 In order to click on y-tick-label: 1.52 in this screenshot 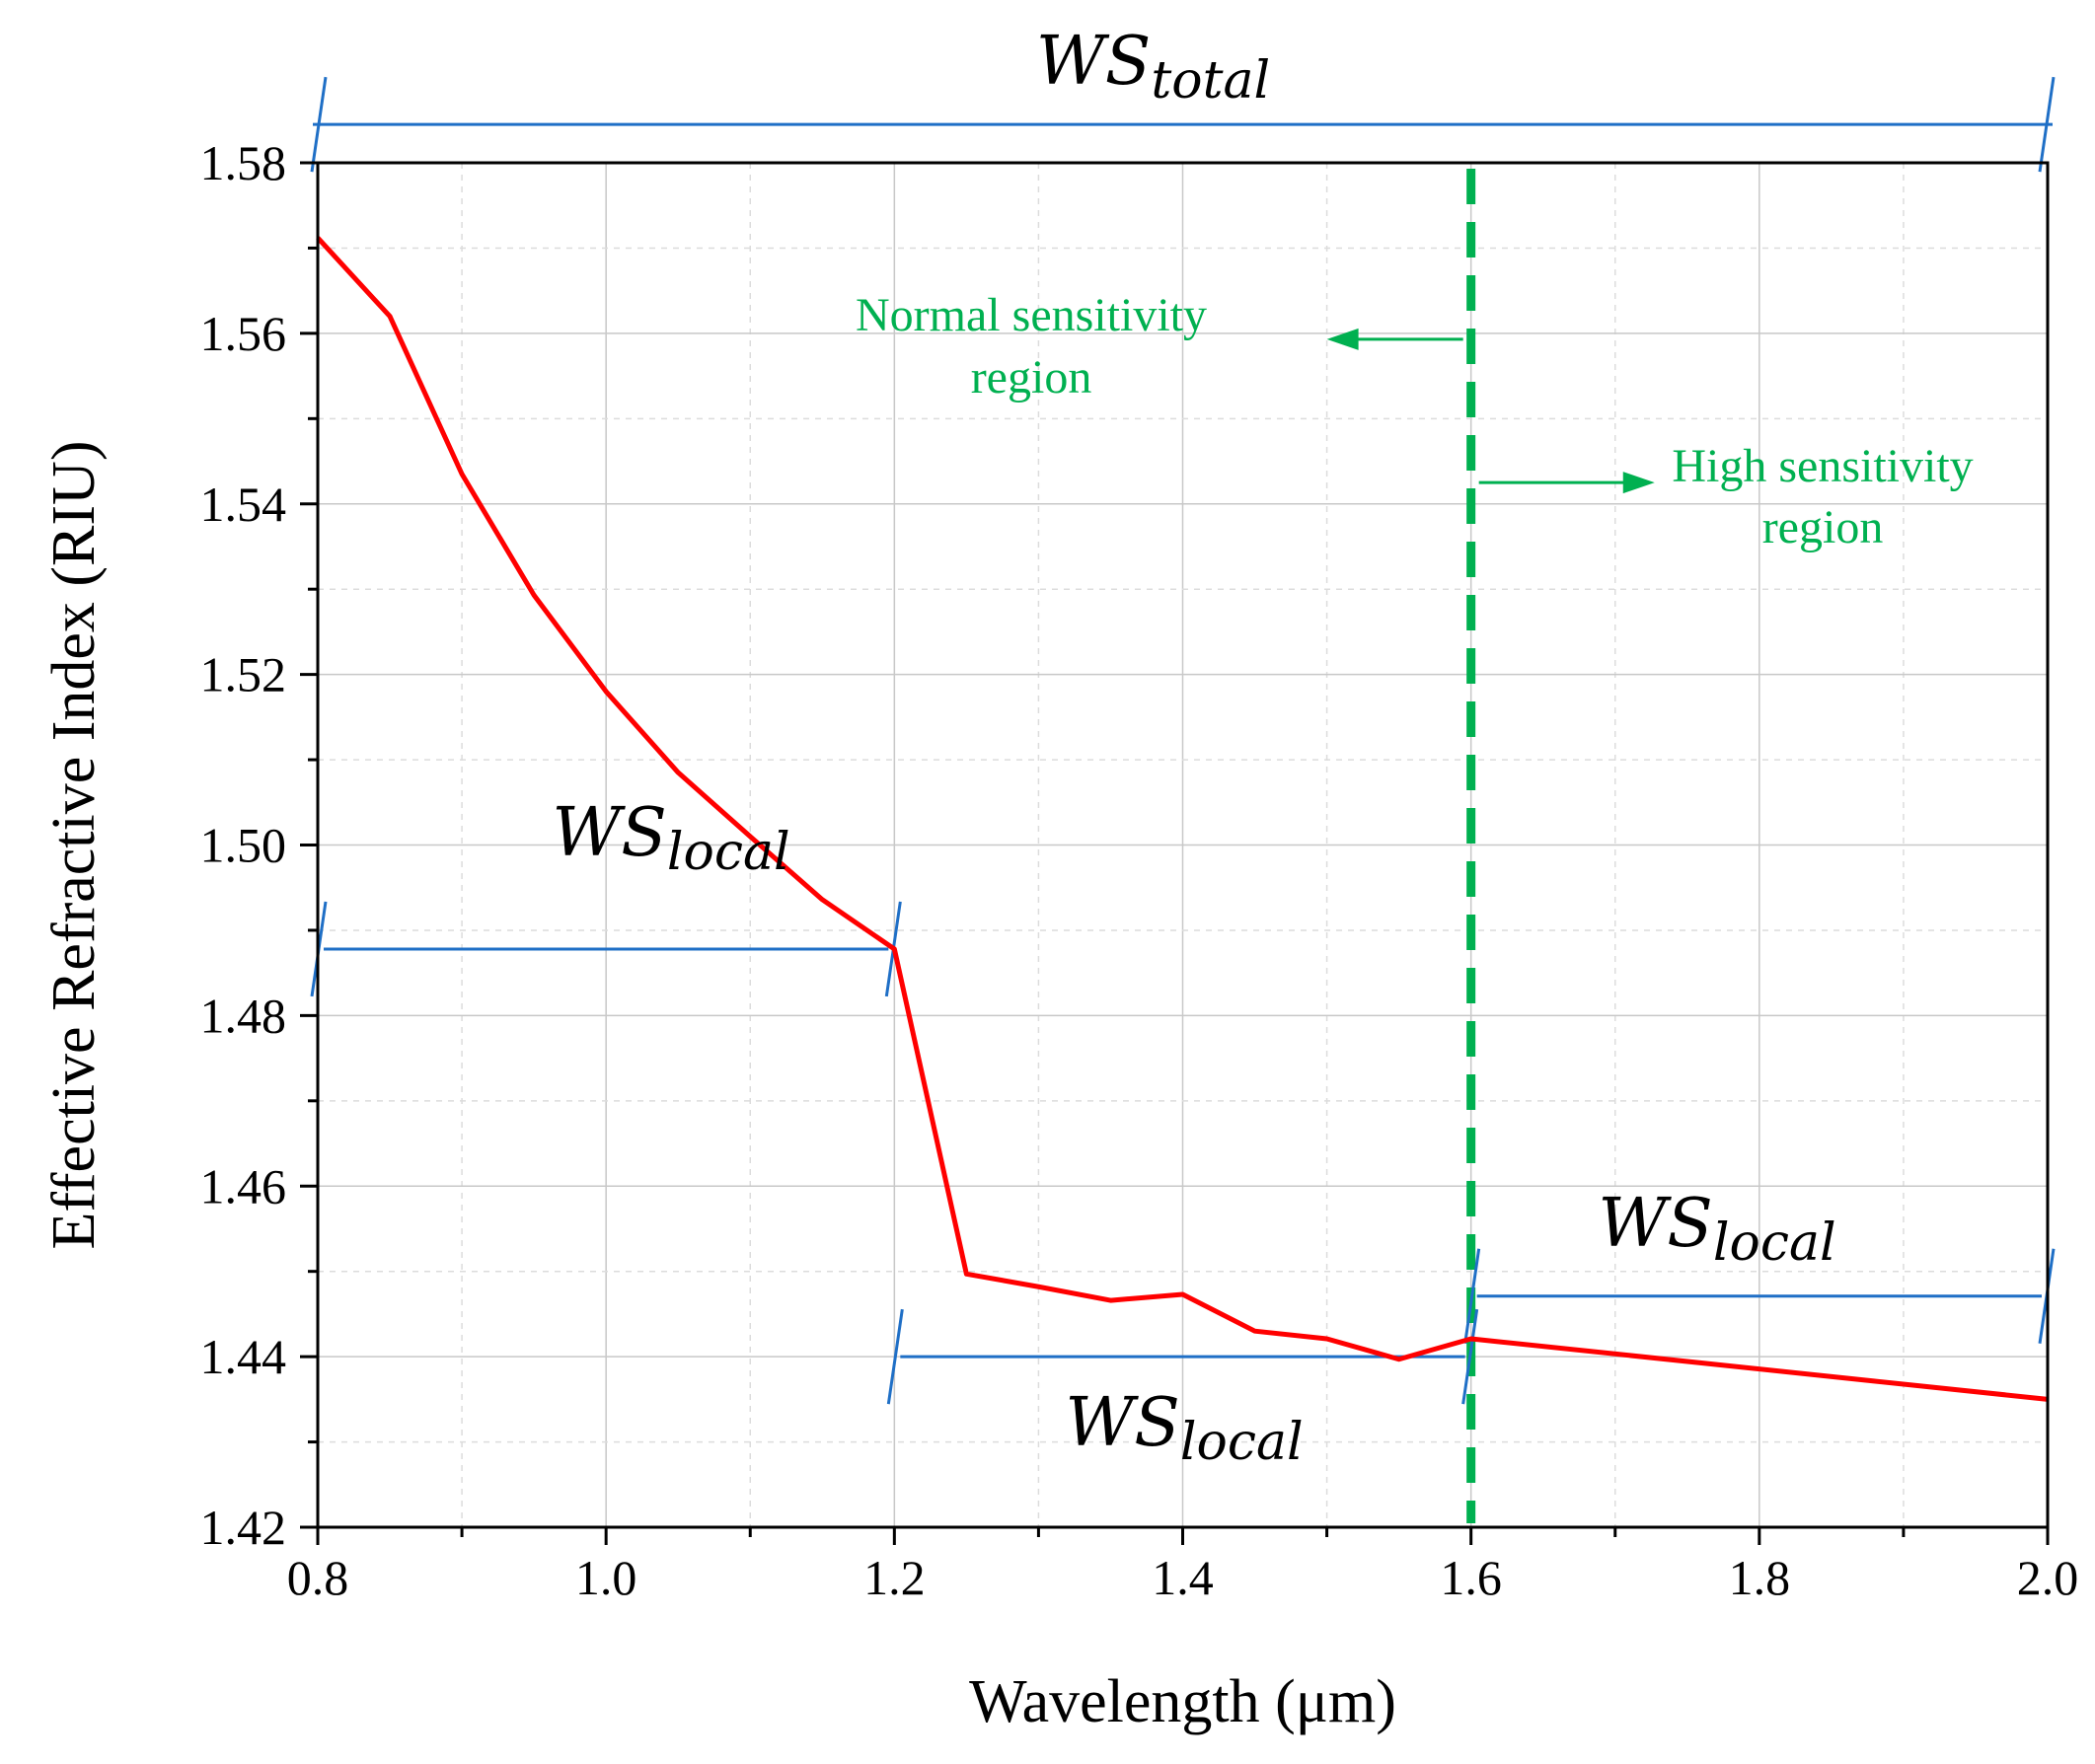, I will do `click(244, 674)`.